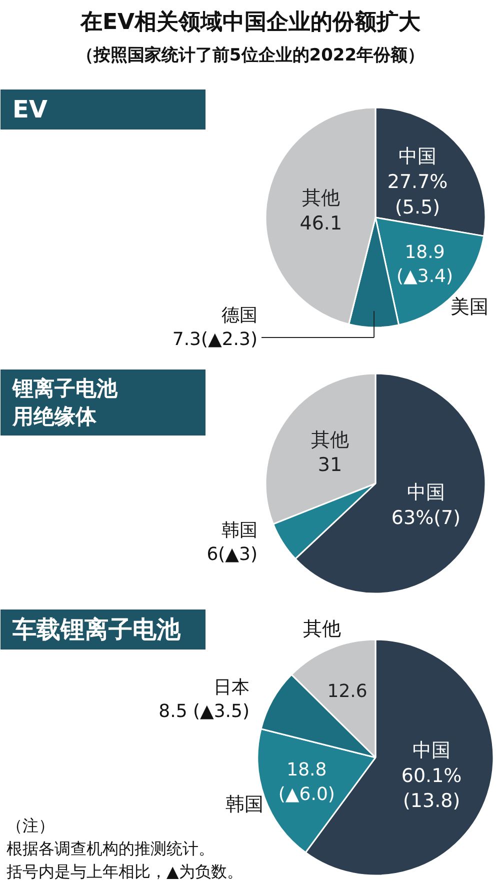  Describe the element at coordinates (431, 788) in the screenshot. I see `data-label: 60.1% (13.8)` at that location.